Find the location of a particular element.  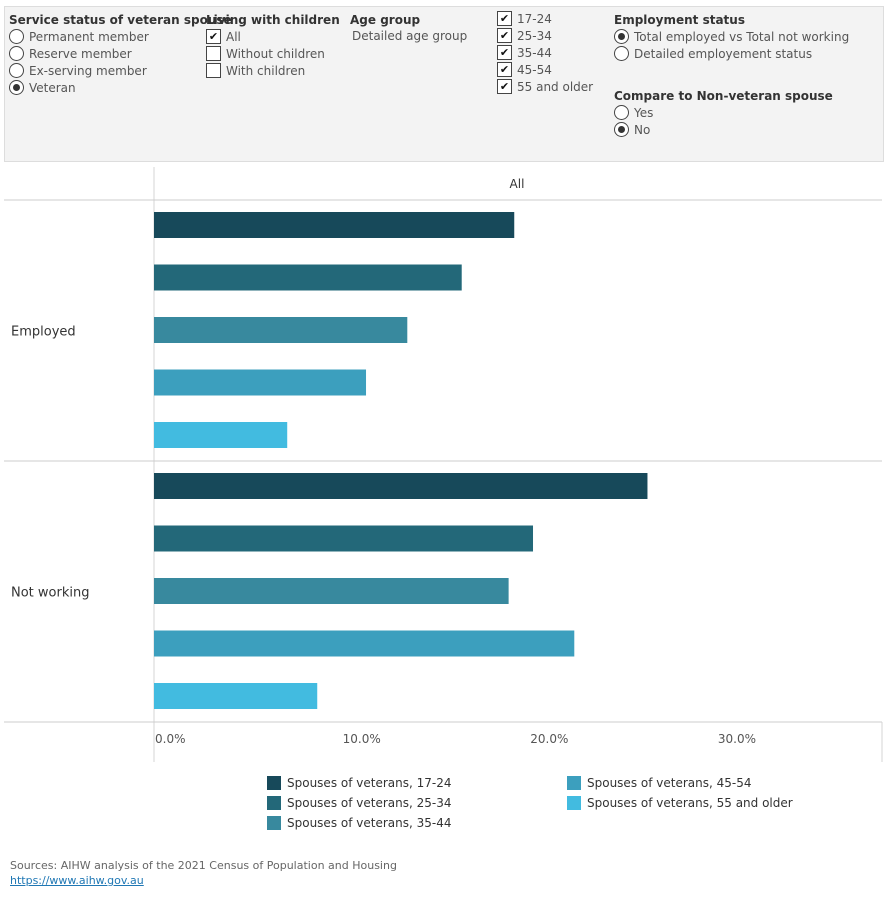

option-label: Reserve member is located at coordinates (80, 54).